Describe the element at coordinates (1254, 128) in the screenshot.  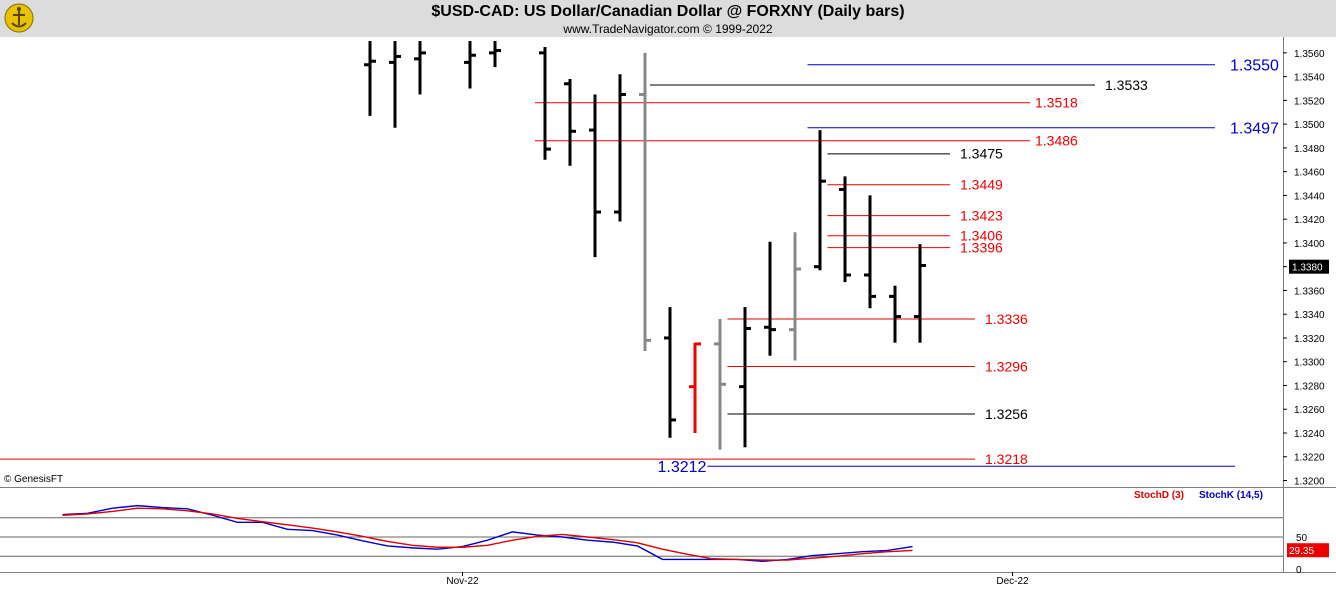
I see `level-label: 1.3497` at that location.